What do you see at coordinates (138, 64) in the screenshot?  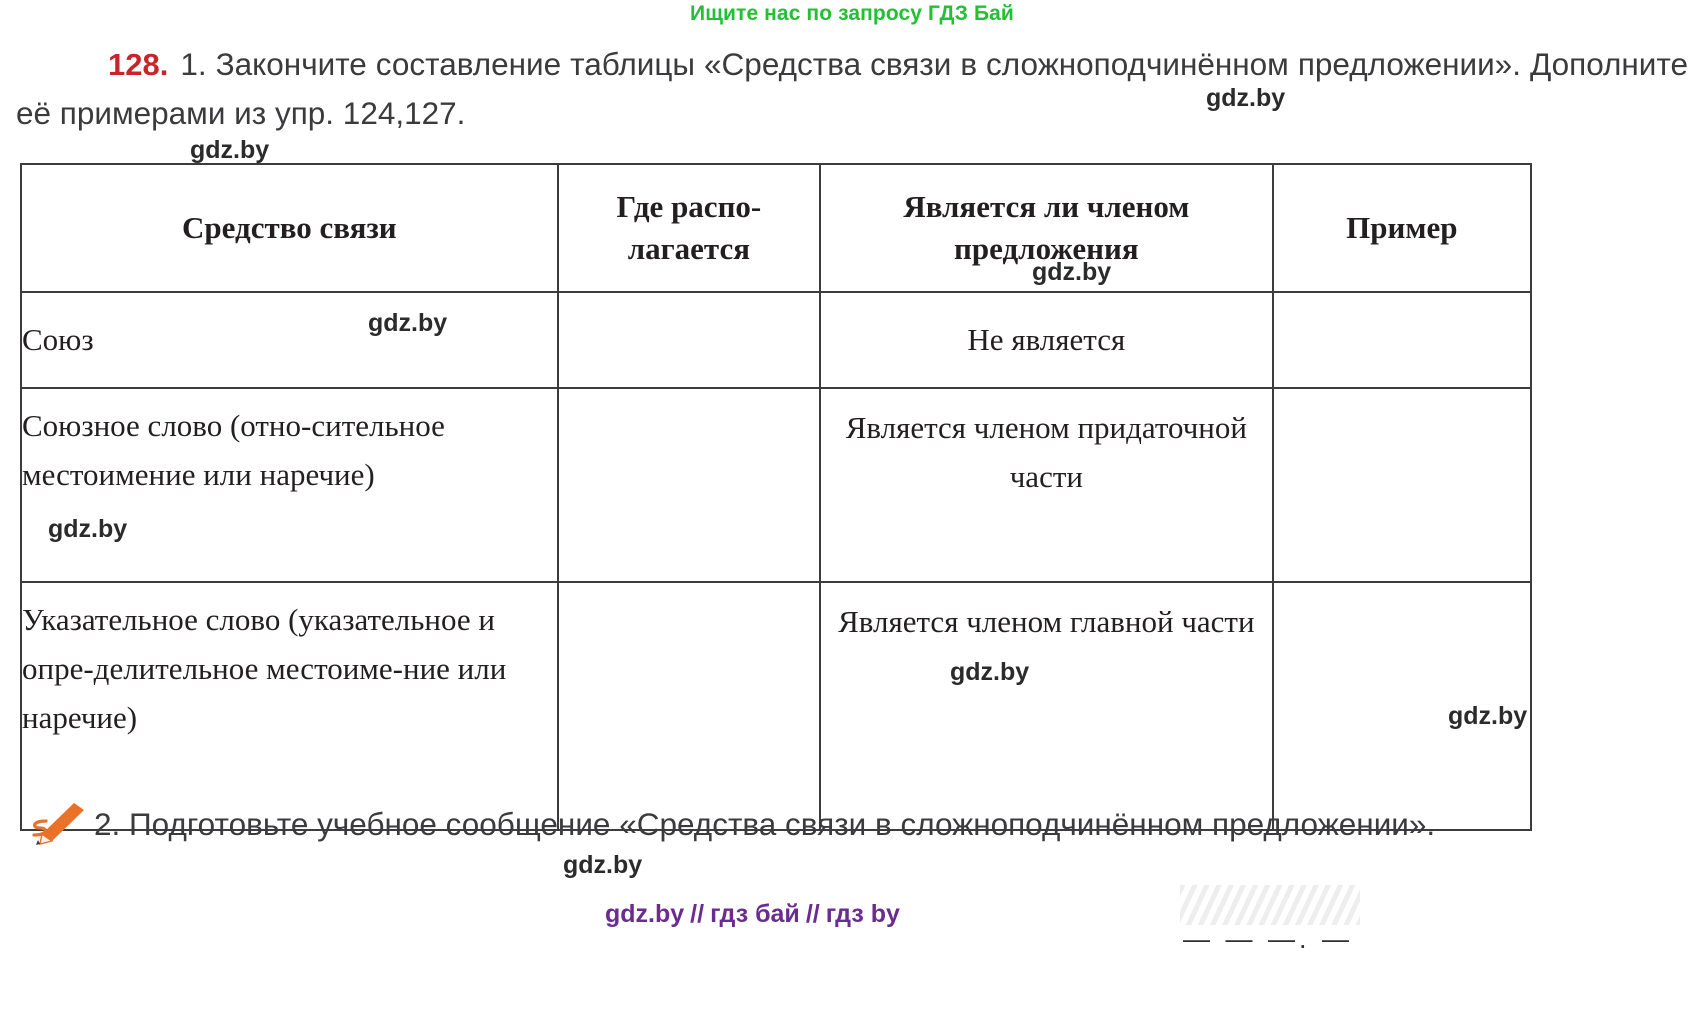 I see `exercise-number: 128.` at bounding box center [138, 64].